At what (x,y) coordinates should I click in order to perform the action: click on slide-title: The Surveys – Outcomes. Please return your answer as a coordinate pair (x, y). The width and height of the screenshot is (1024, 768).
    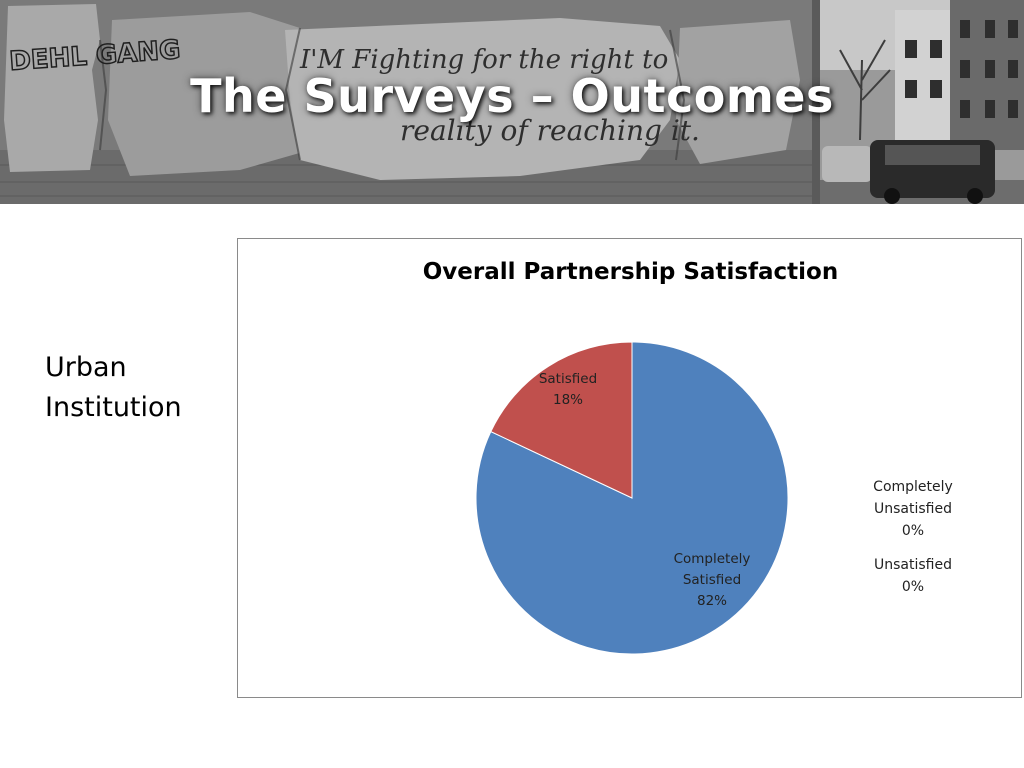
    Looking at the image, I should click on (512, 96).